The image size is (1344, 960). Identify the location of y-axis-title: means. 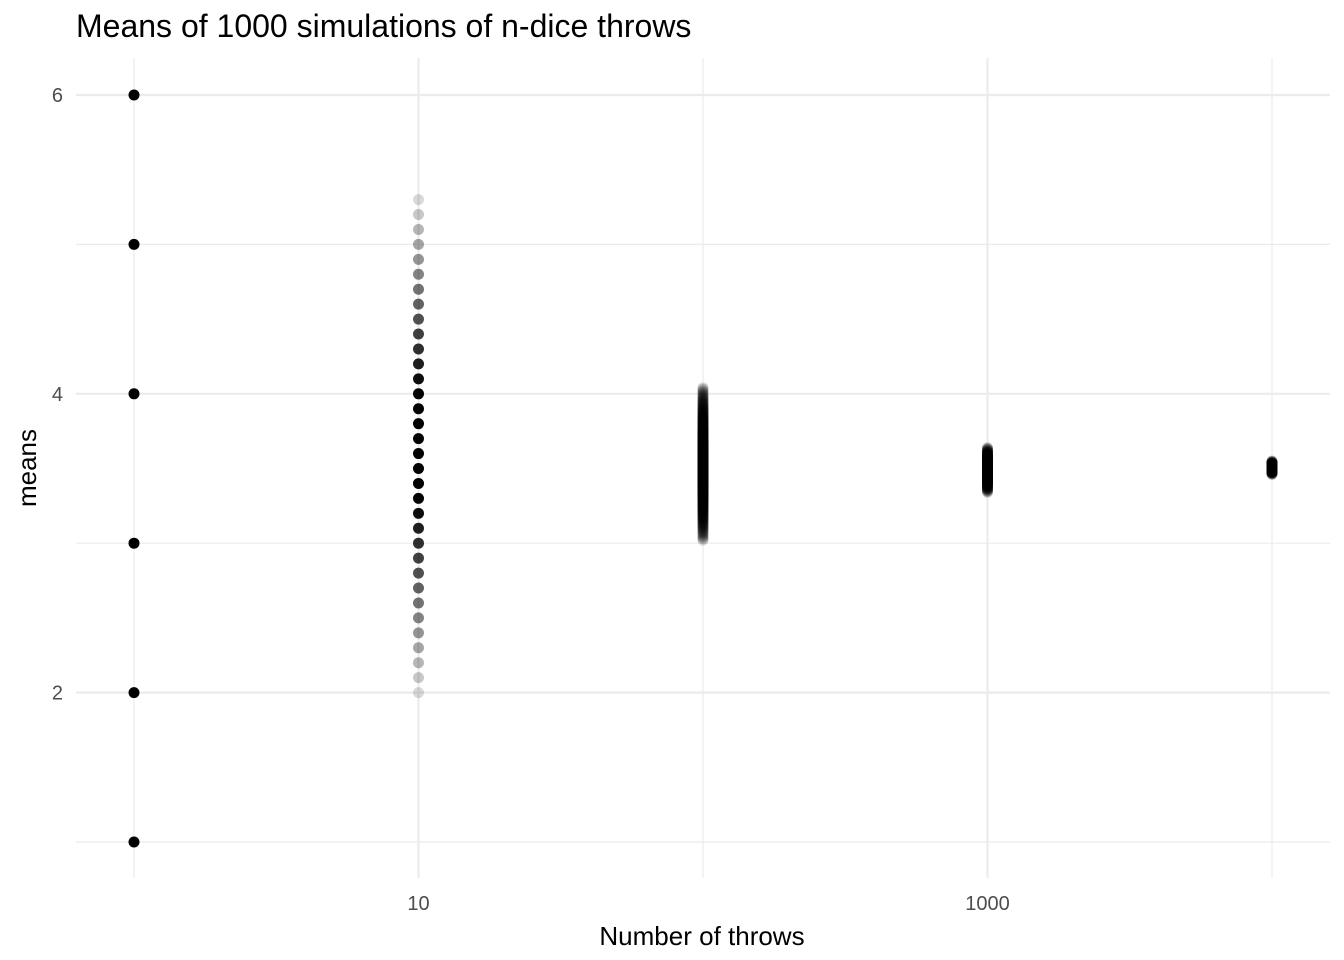
(27, 468).